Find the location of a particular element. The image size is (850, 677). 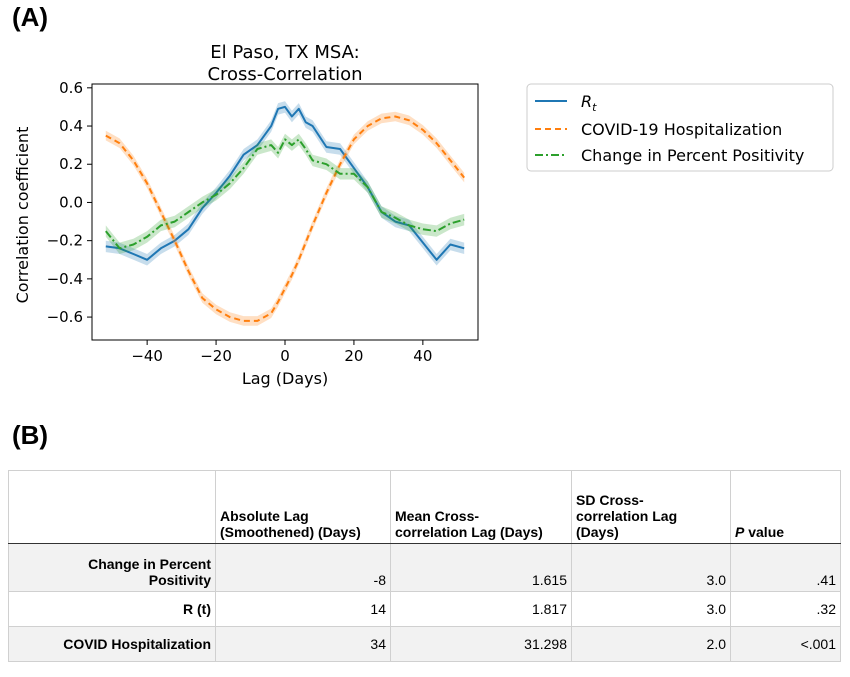

series-line-change-in-percent-positivity is located at coordinates (285, 194).